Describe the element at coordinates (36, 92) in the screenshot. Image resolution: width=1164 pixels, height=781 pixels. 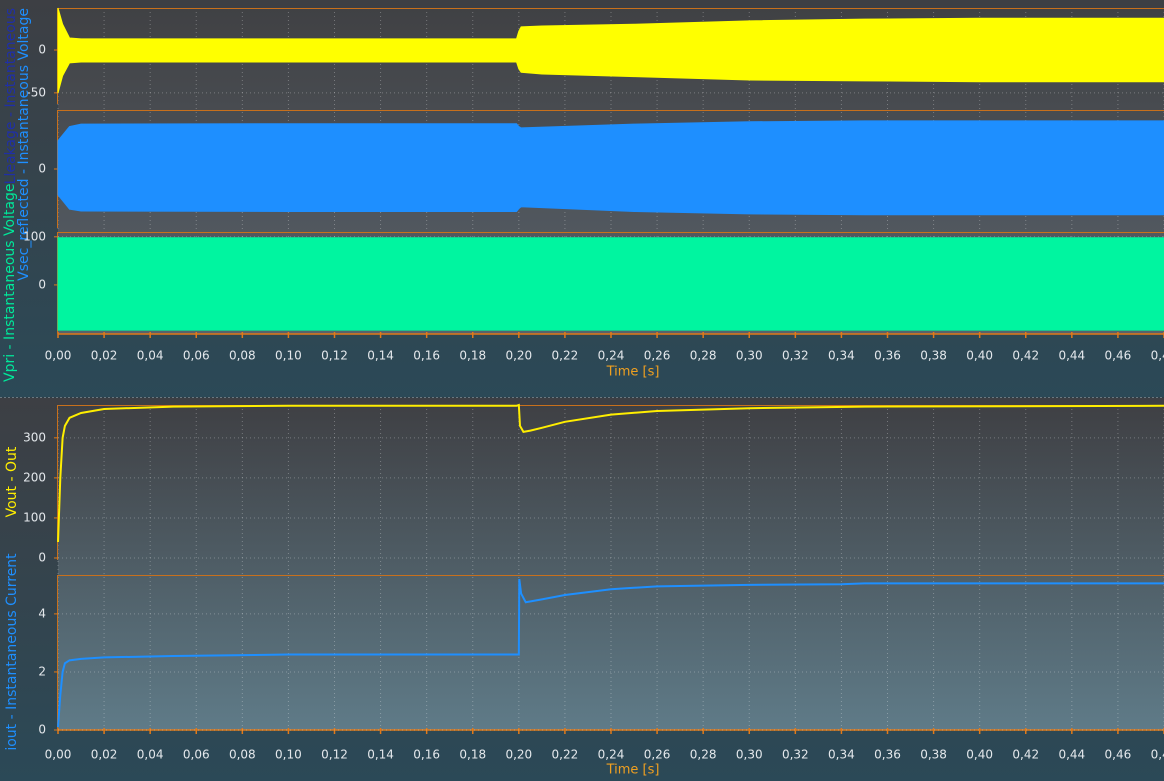
I see `y-tick-label: -50` at that location.